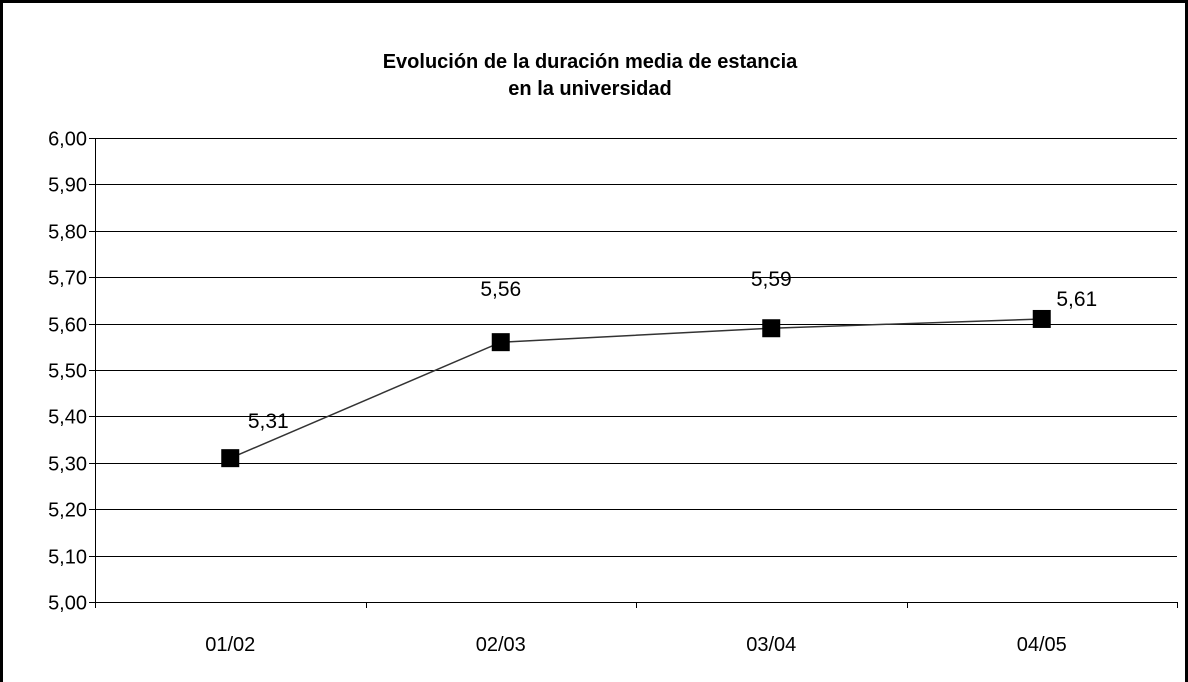 The width and height of the screenshot is (1188, 682). What do you see at coordinates (67, 233) in the screenshot?
I see `y-tick-label: 5,80` at bounding box center [67, 233].